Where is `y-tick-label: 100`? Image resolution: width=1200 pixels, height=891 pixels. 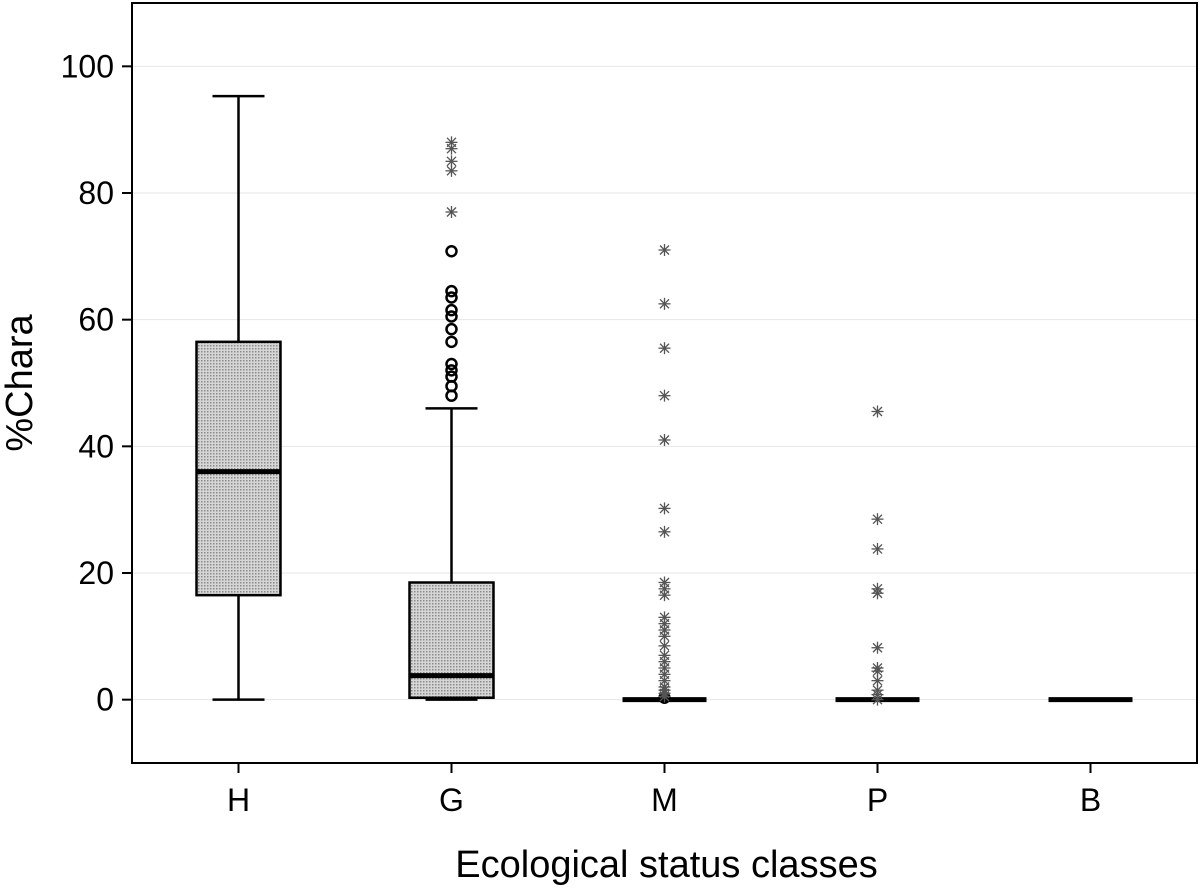 y-tick-label: 100 is located at coordinates (87, 66).